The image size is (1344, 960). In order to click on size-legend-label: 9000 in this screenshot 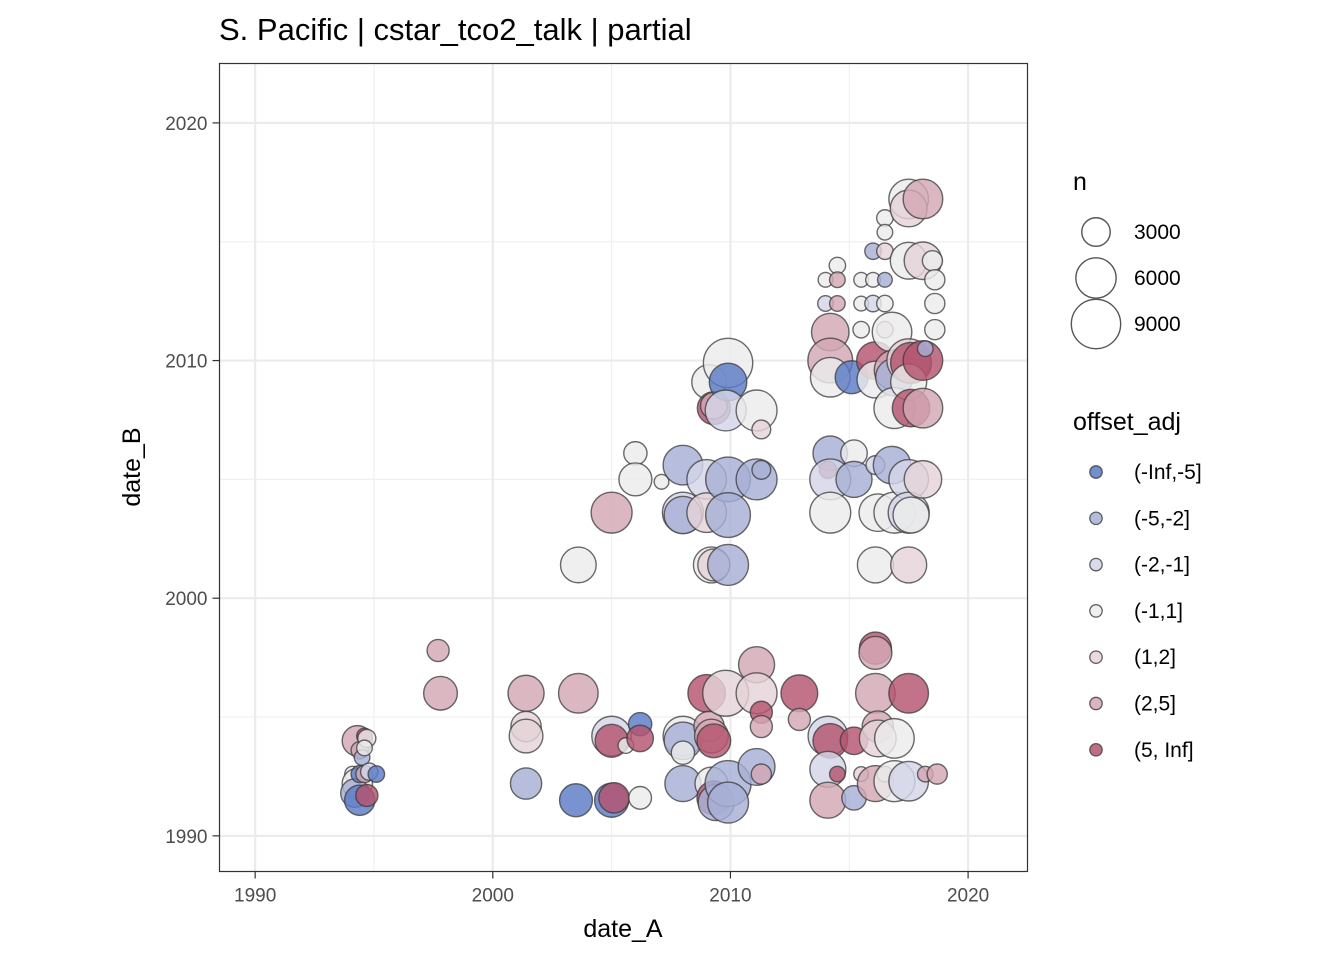, I will do `click(1157, 324)`.